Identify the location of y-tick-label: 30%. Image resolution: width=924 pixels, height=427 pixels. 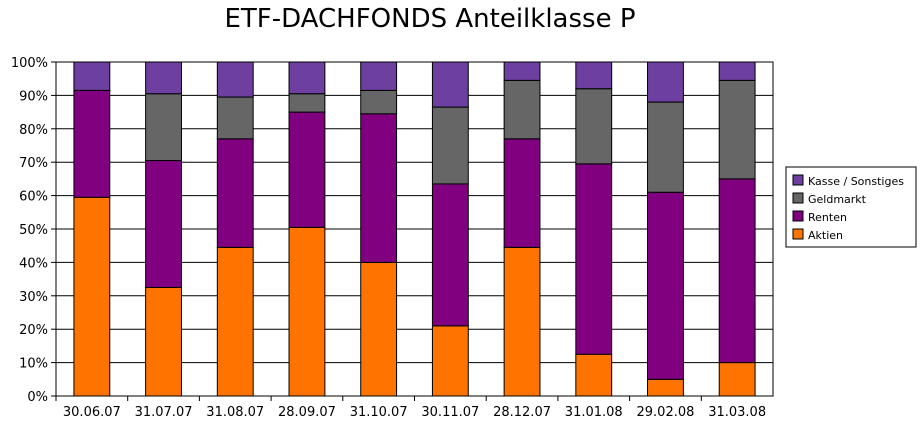
(33, 297).